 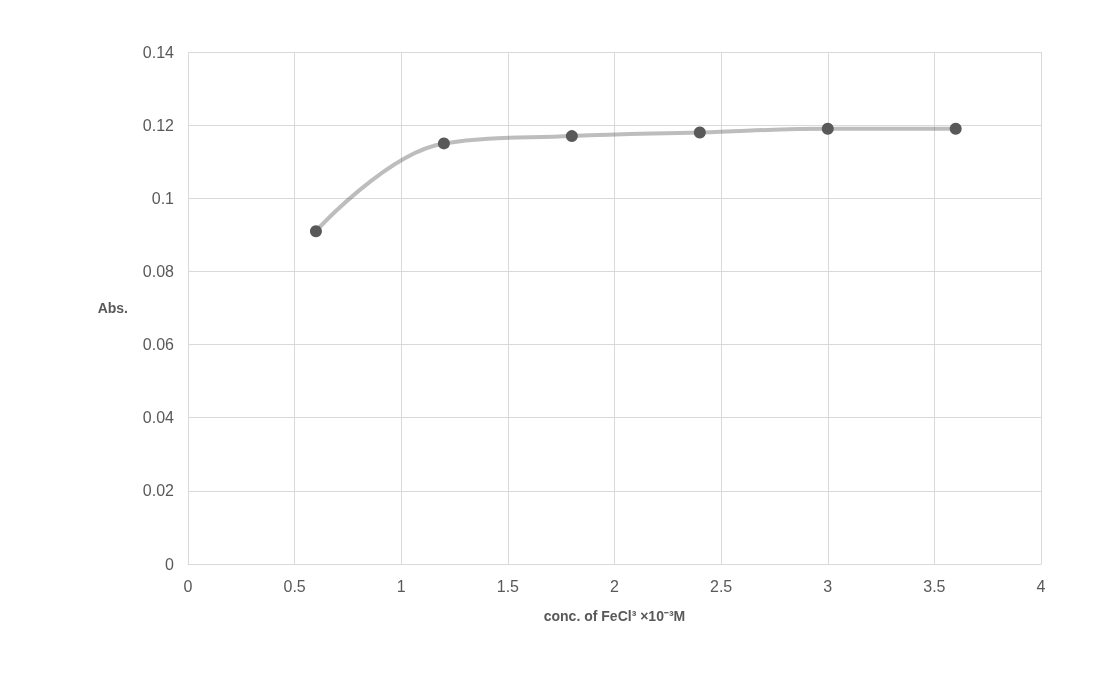 I want to click on y-tick-label: 0.14, so click(x=158, y=52).